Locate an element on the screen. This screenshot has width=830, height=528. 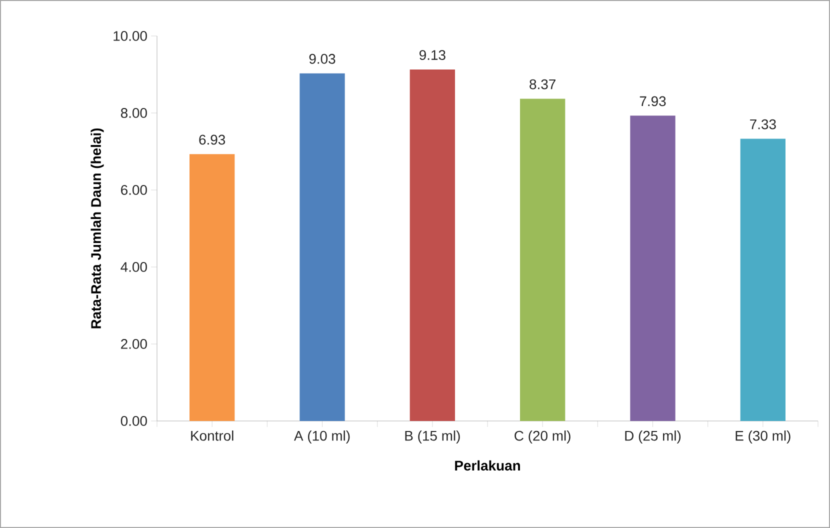
y-tick-label: 4.00 is located at coordinates (133, 267).